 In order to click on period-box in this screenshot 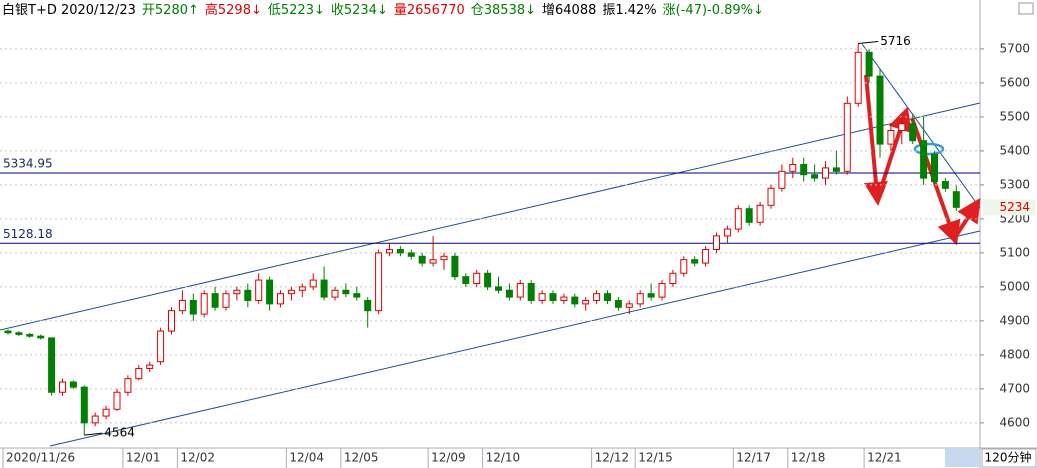, I will do `click(1009, 458)`.